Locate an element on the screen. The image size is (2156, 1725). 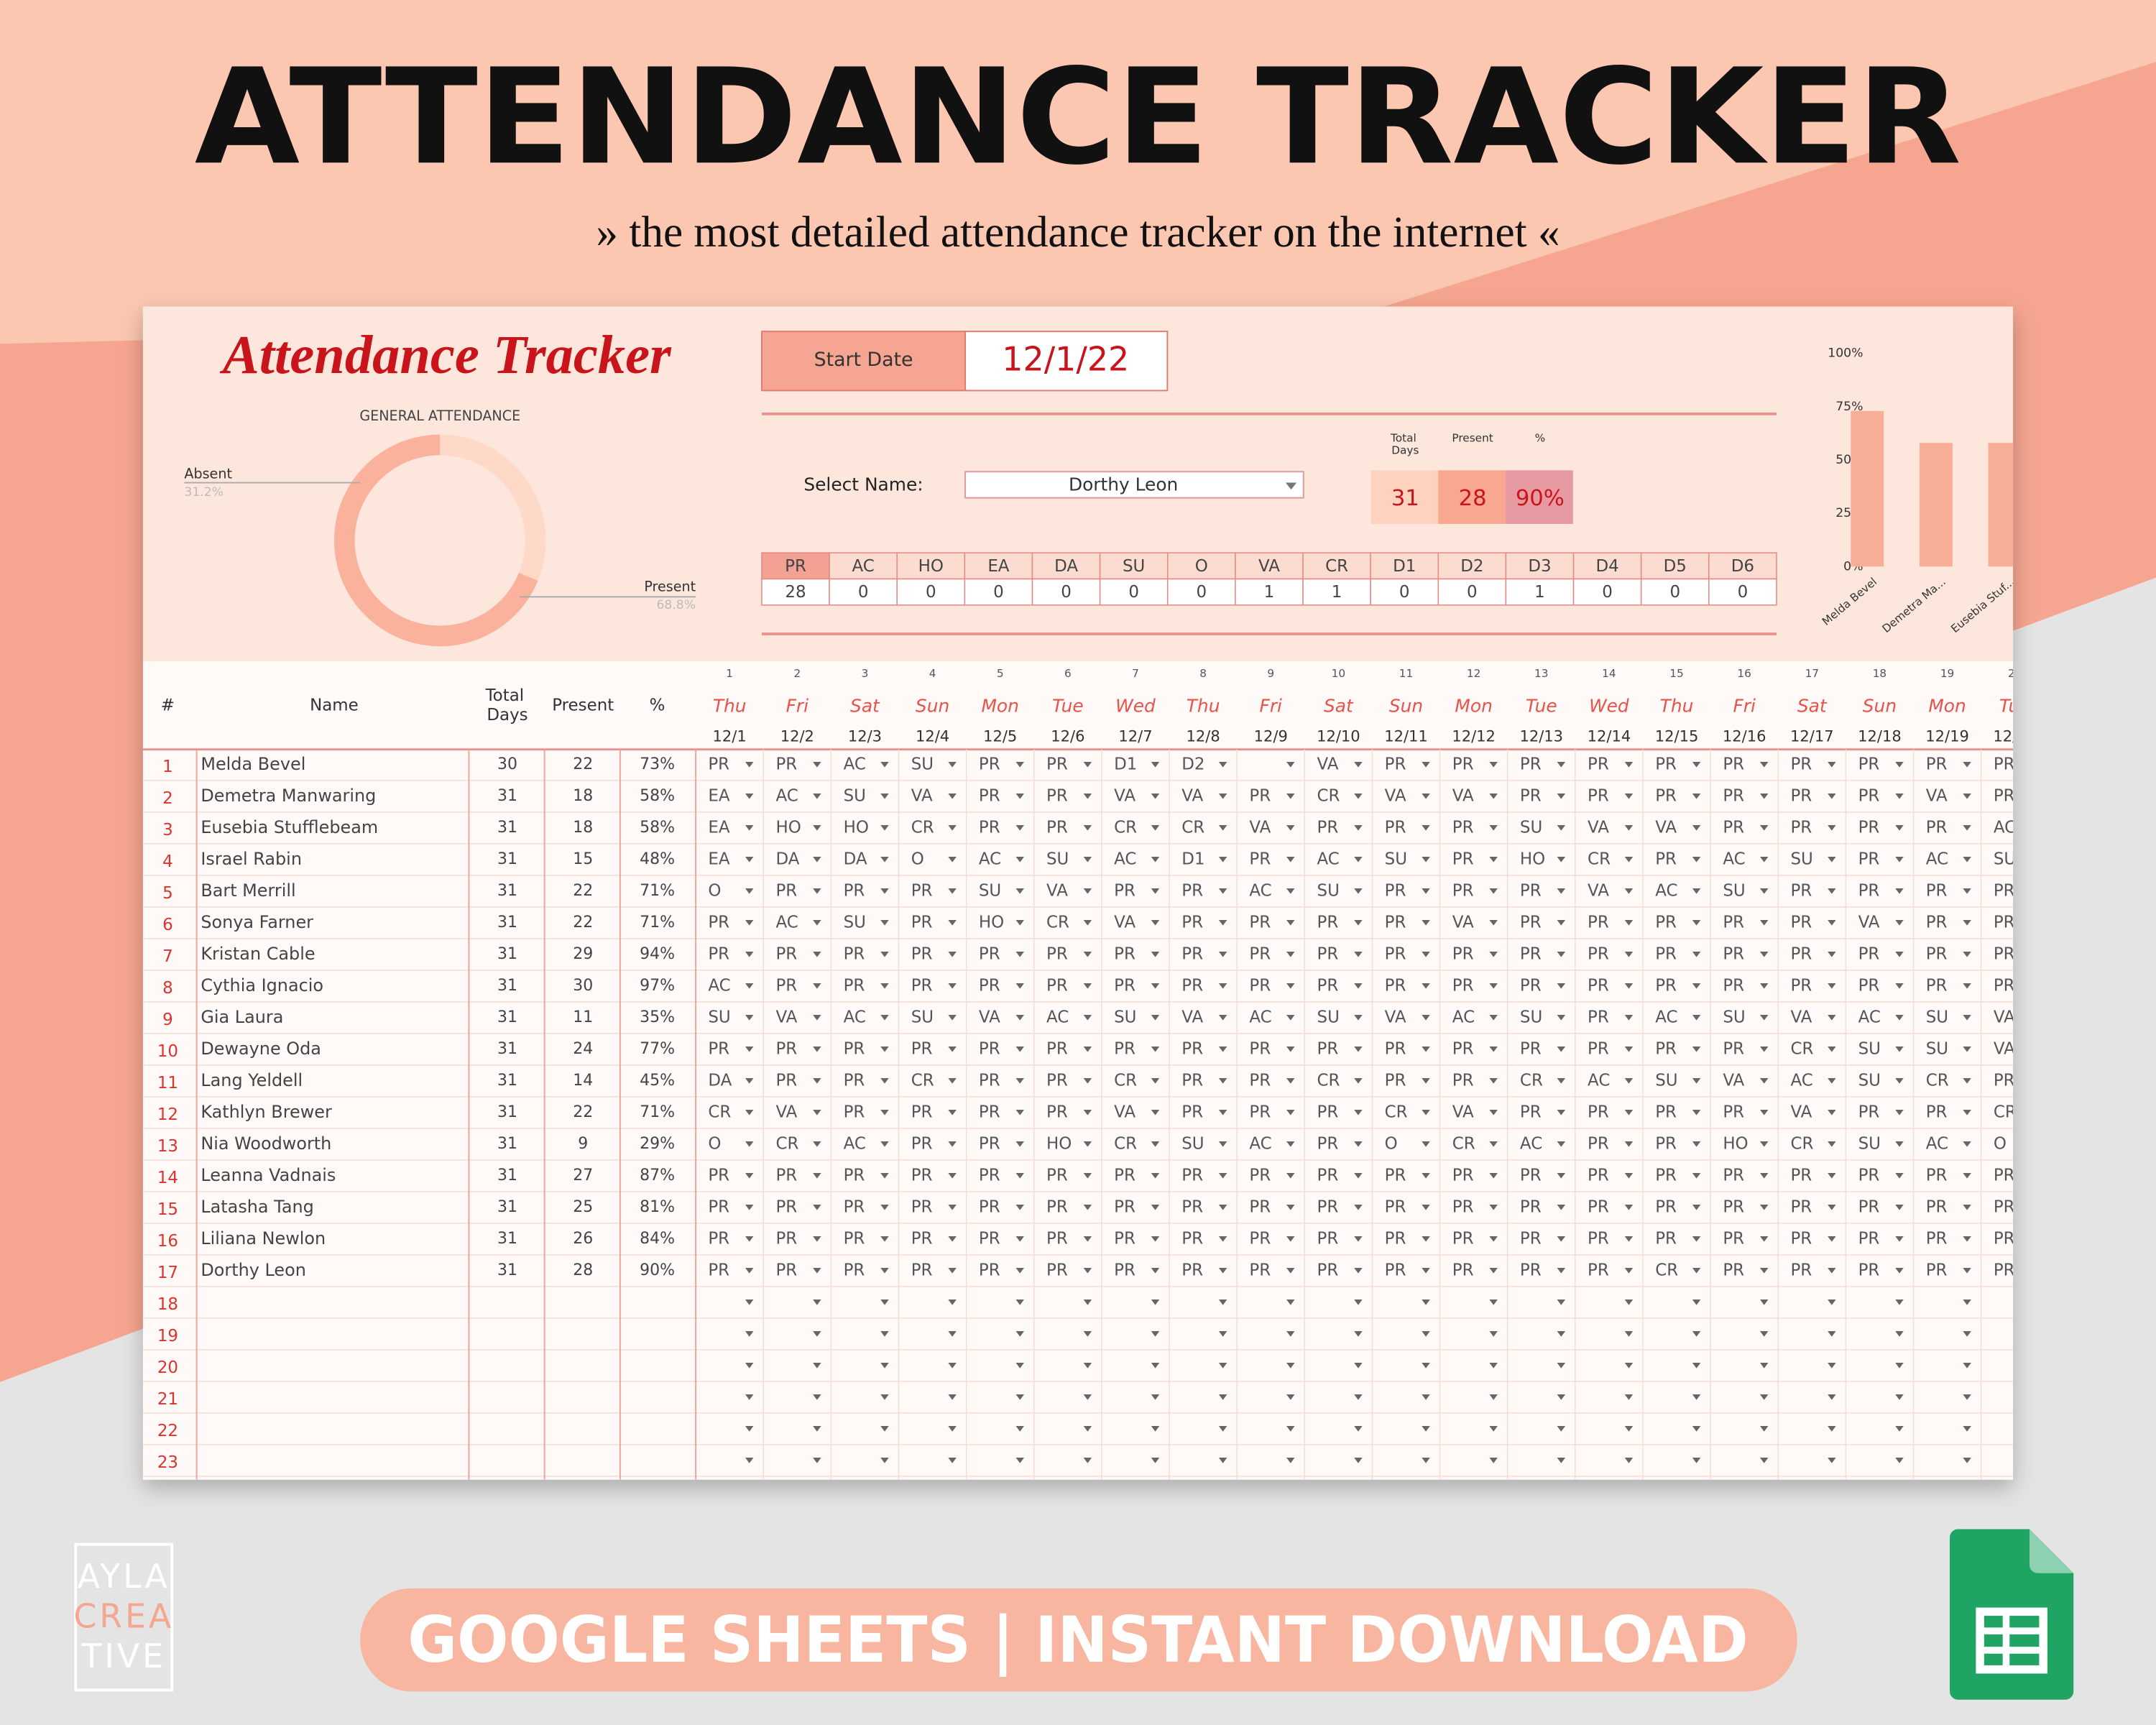
attendance-code: CR is located at coordinates (1801, 1143).